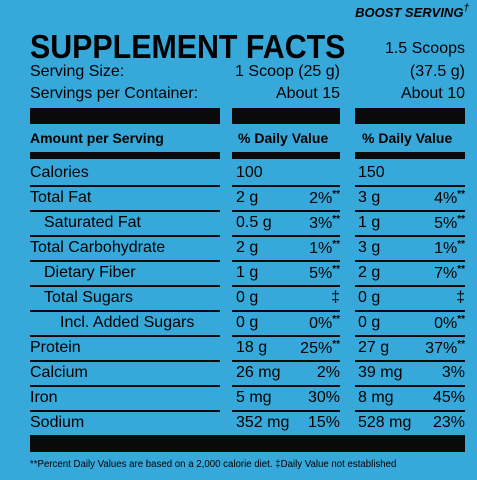  I want to click on daily-value: 37%**, so click(445, 348).